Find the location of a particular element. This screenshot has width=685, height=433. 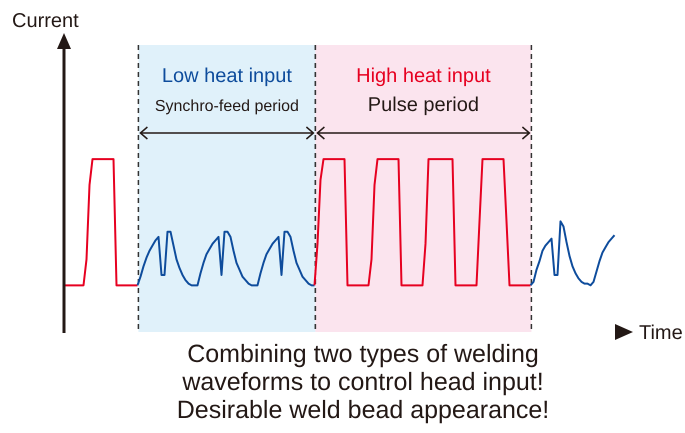

text: Pulse period is located at coordinates (423, 105).